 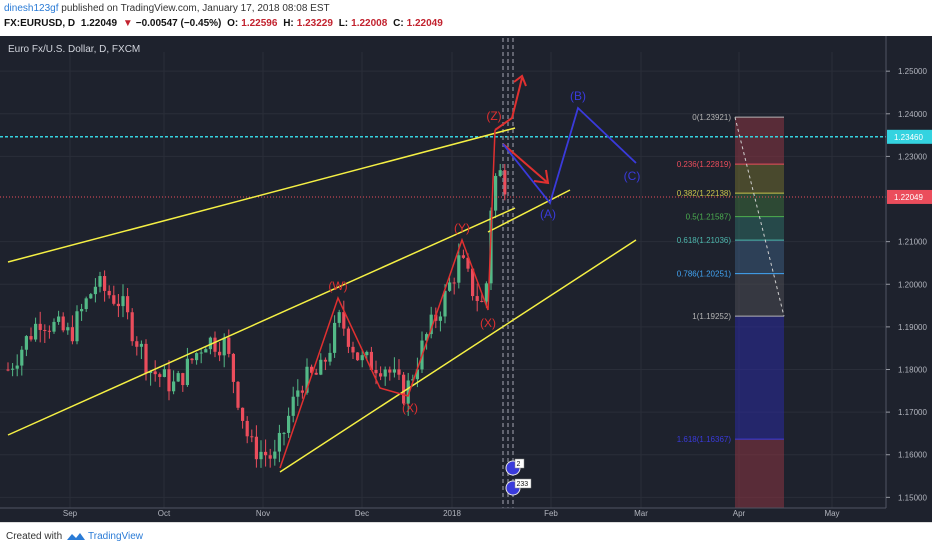 I want to click on event-badges: 2 233, so click(x=518, y=477).